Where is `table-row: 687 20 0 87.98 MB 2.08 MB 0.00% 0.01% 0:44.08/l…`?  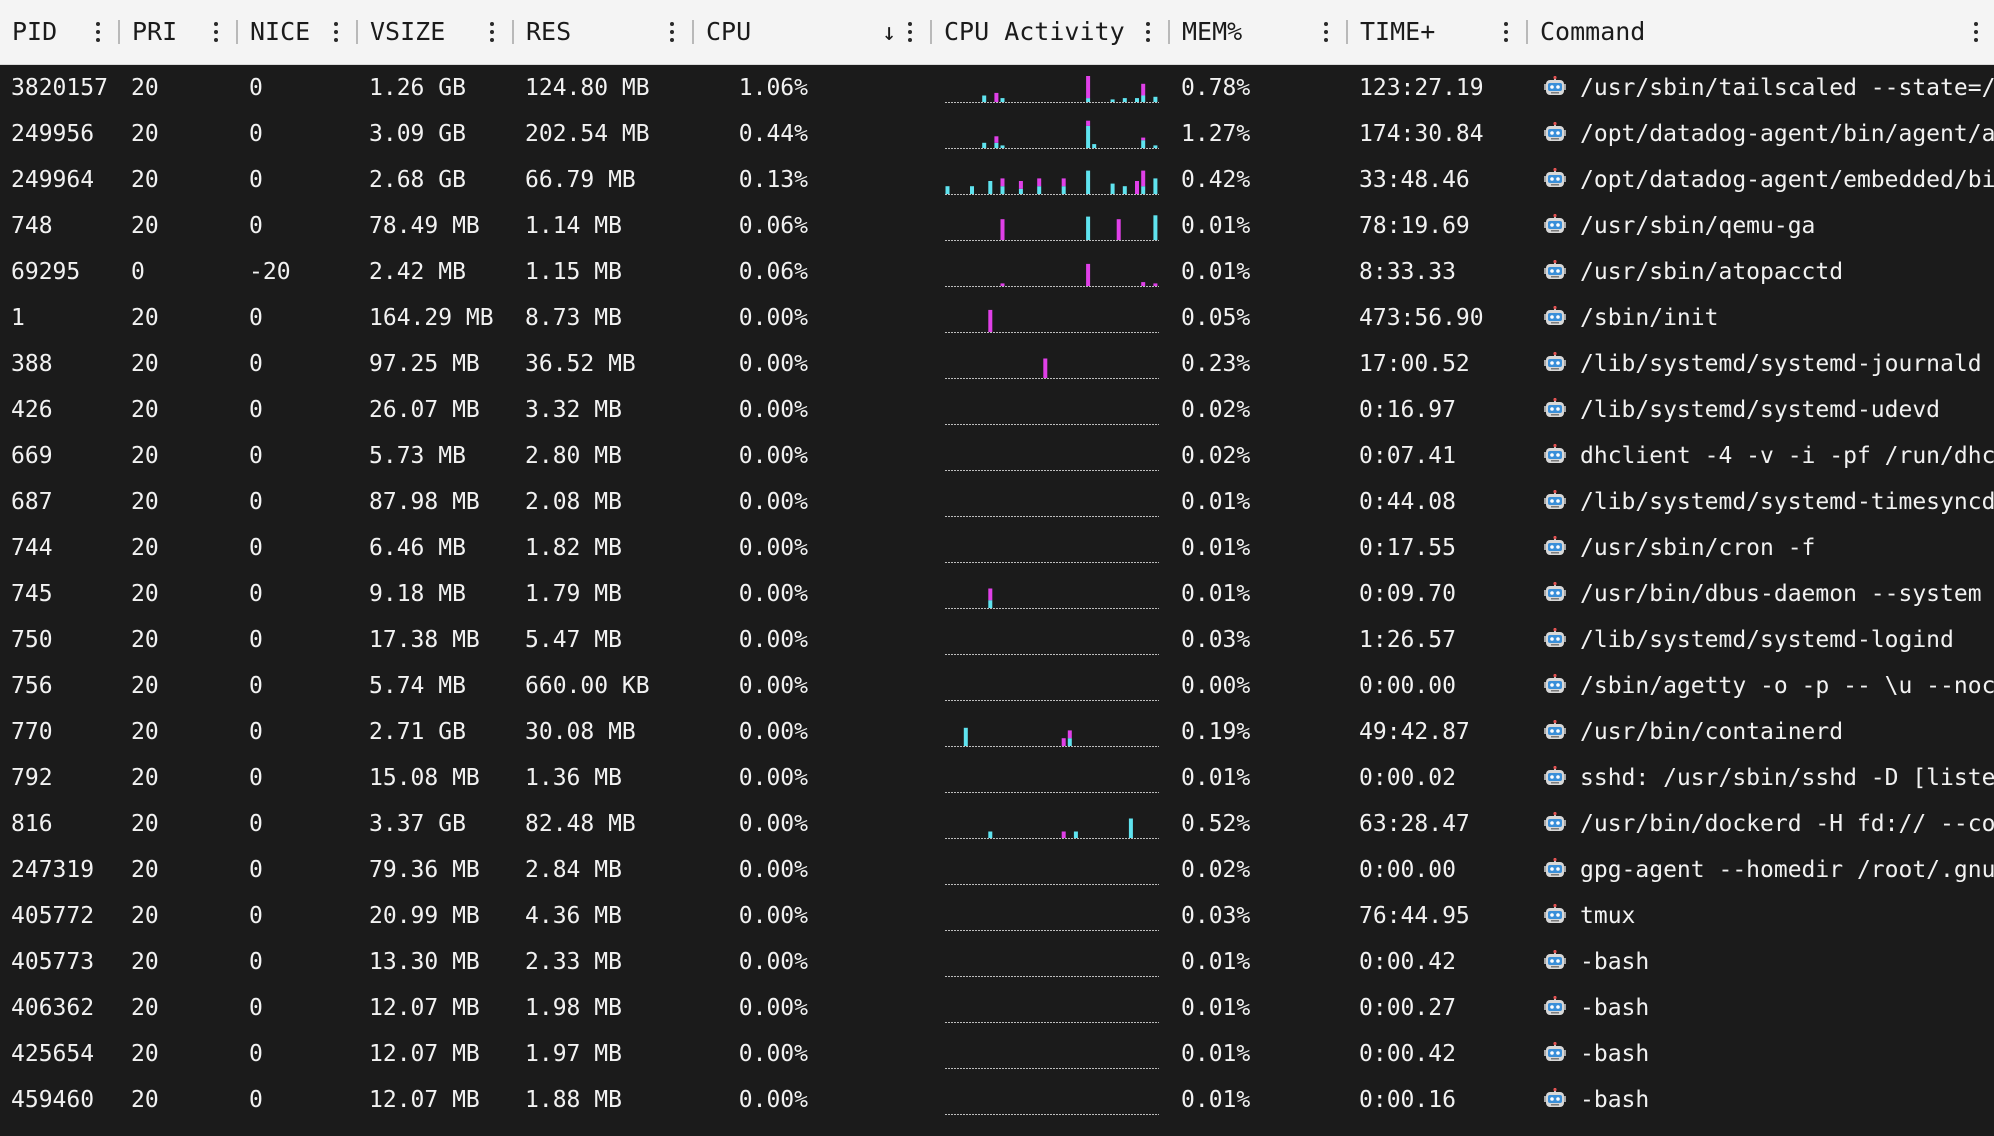 table-row: 687 20 0 87.98 MB 2.08 MB 0.00% 0.01% 0:44.08/l… is located at coordinates (997, 502).